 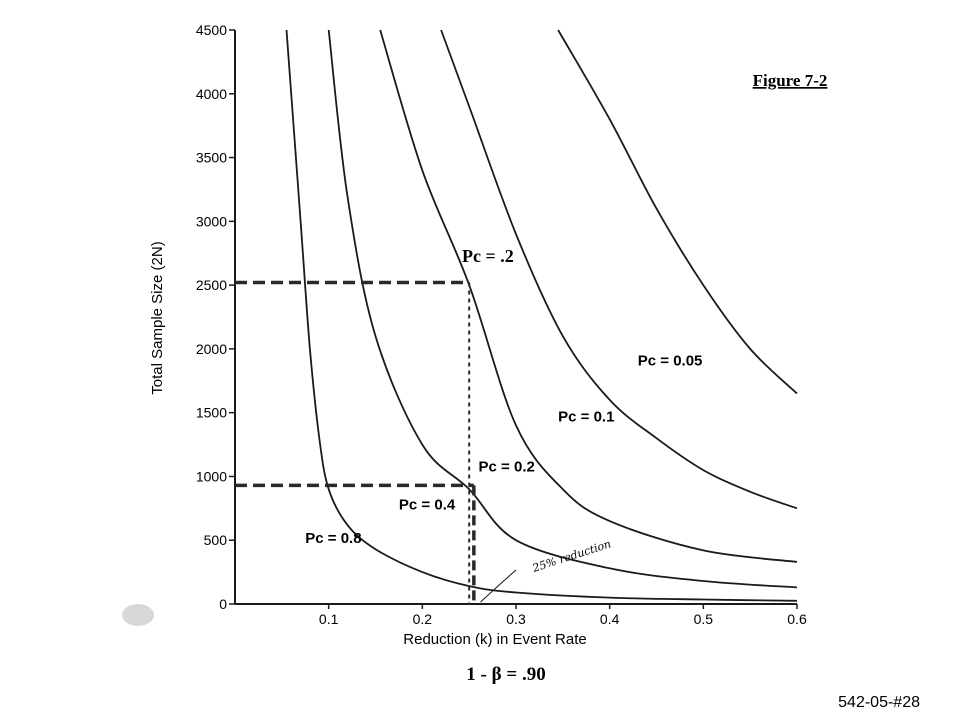 I want to click on y-tick-label: 3000, so click(x=211, y=221).